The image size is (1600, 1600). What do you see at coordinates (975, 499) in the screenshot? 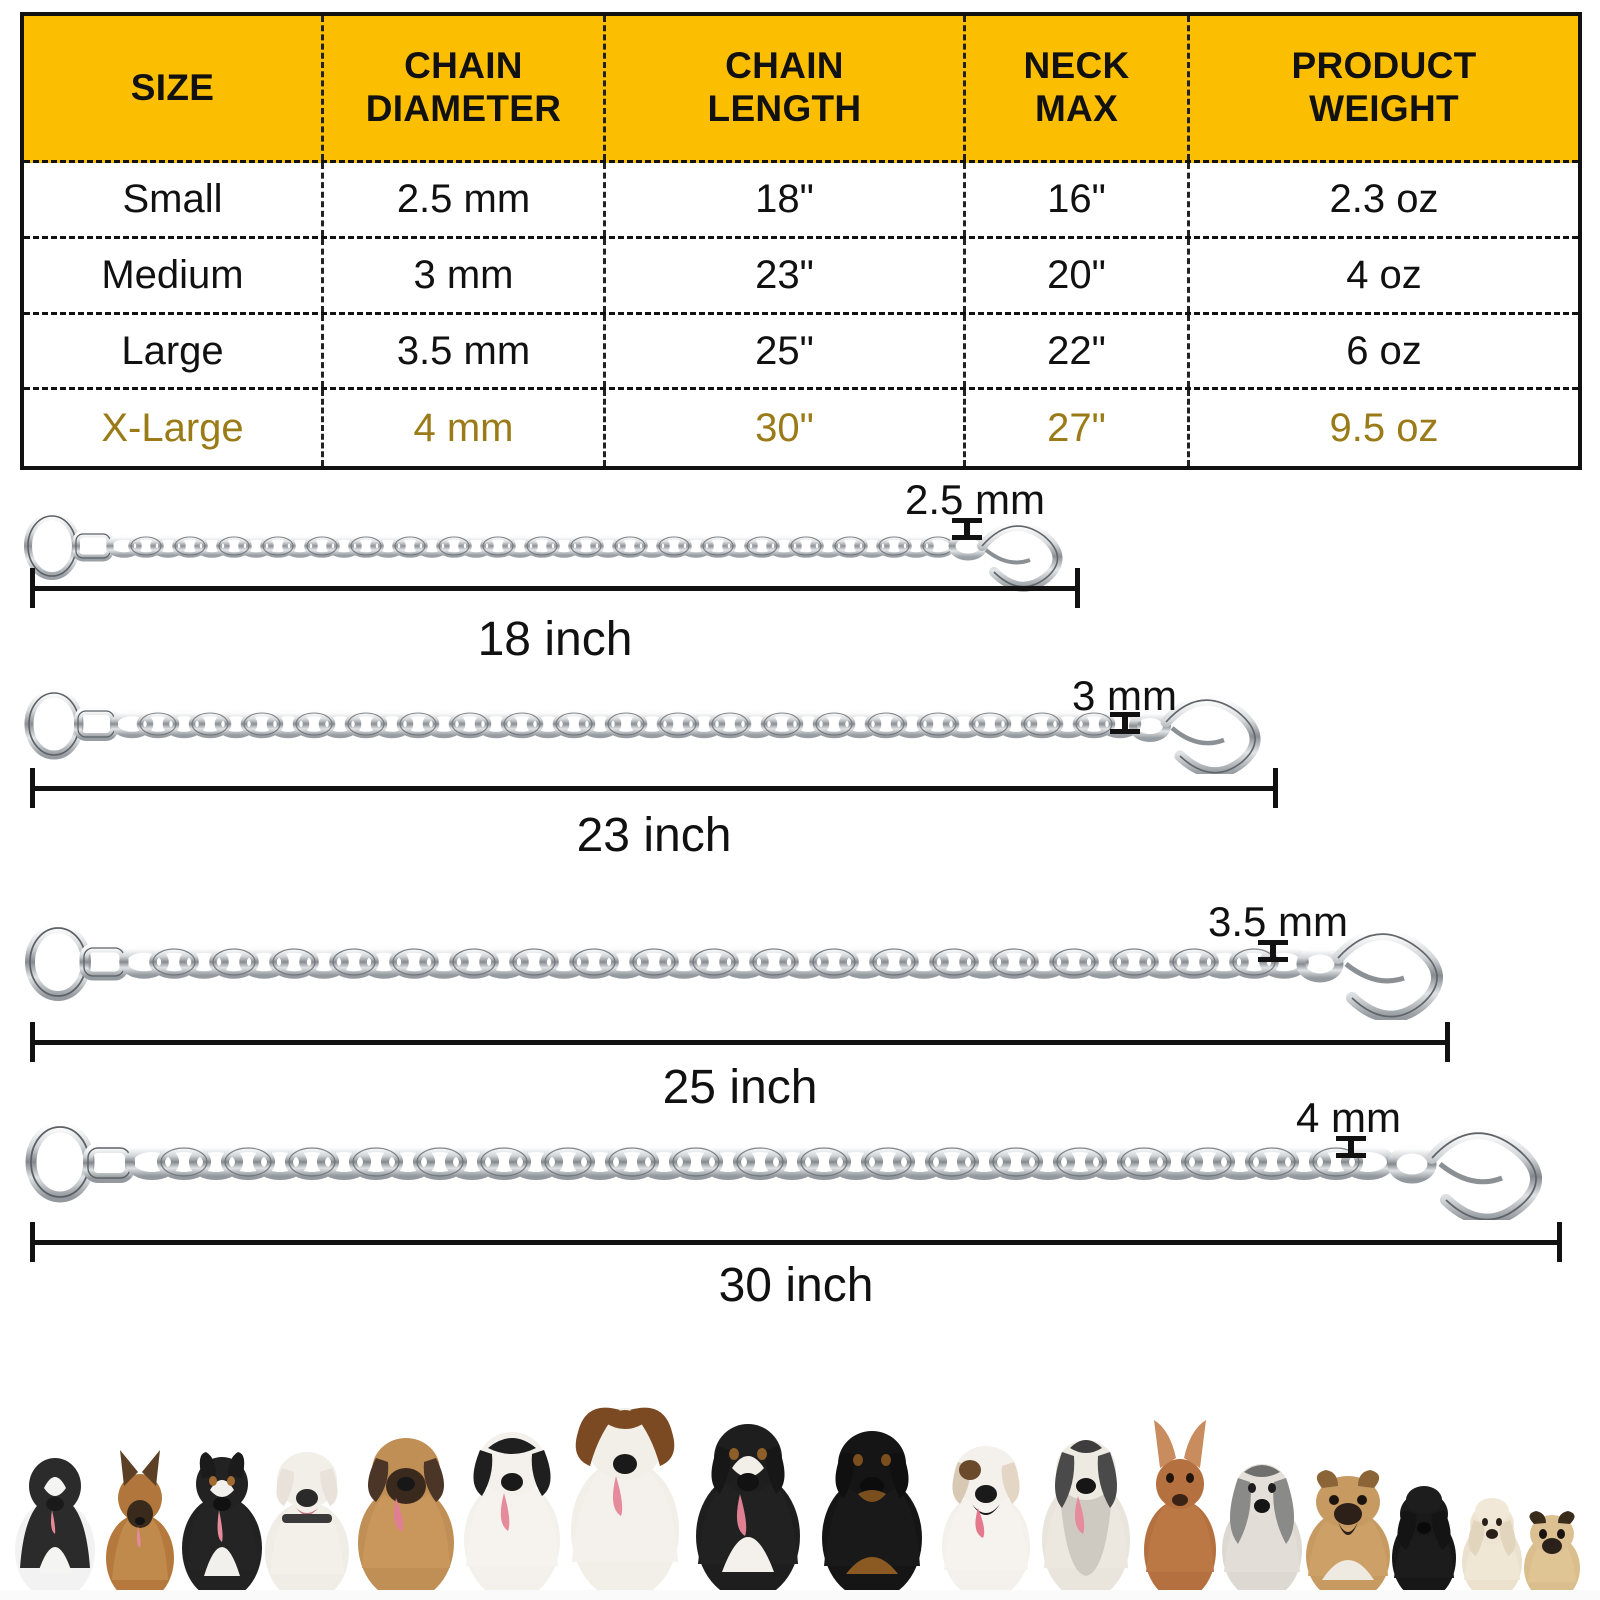
I see `diameter-label-small: 2.5 mm` at bounding box center [975, 499].